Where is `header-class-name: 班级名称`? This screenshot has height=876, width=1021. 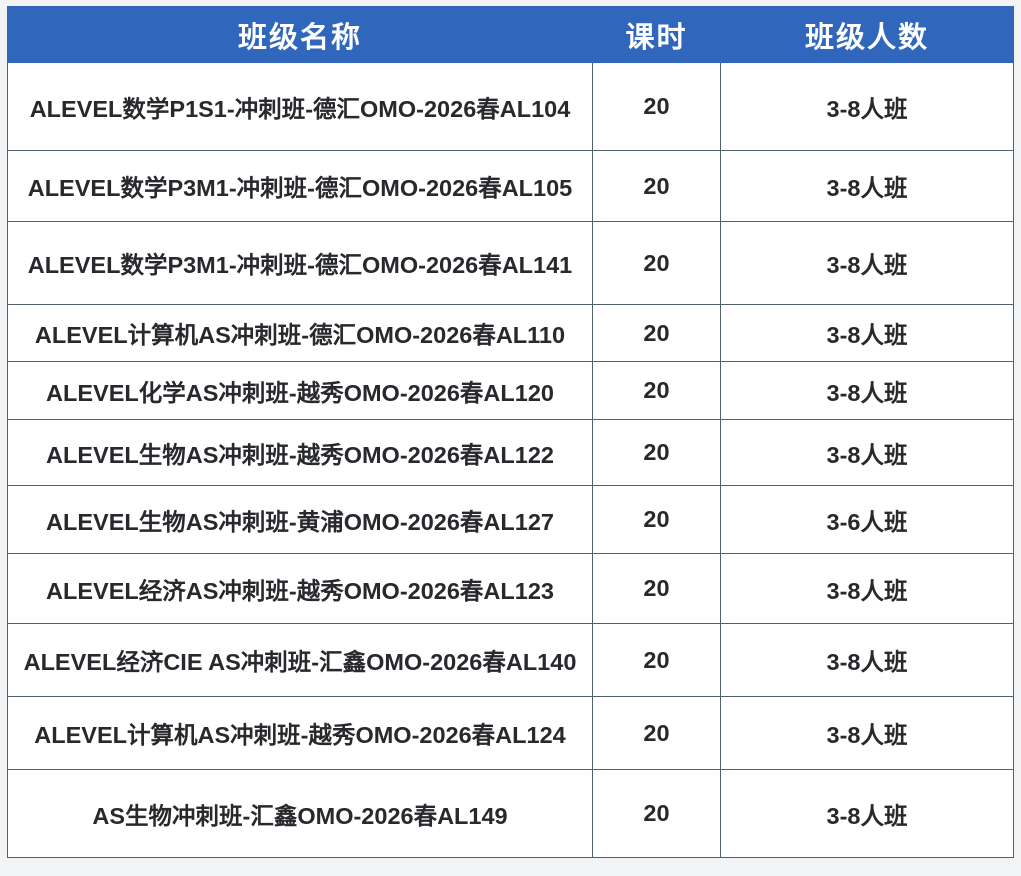
header-class-name: 班级名称 is located at coordinates (300, 34).